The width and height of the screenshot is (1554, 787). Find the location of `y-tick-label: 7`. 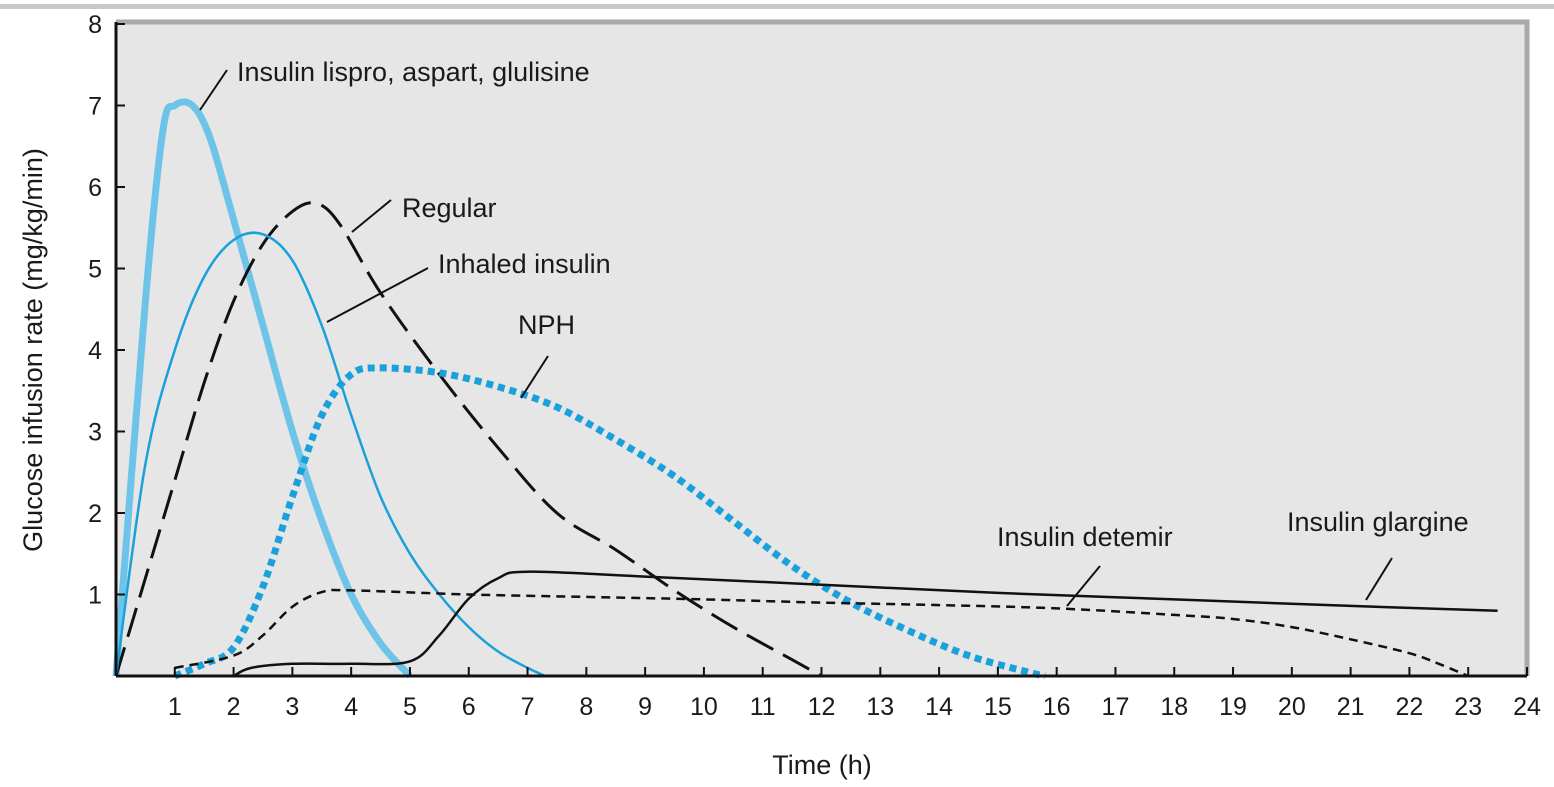

y-tick-label: 7 is located at coordinates (95, 107).